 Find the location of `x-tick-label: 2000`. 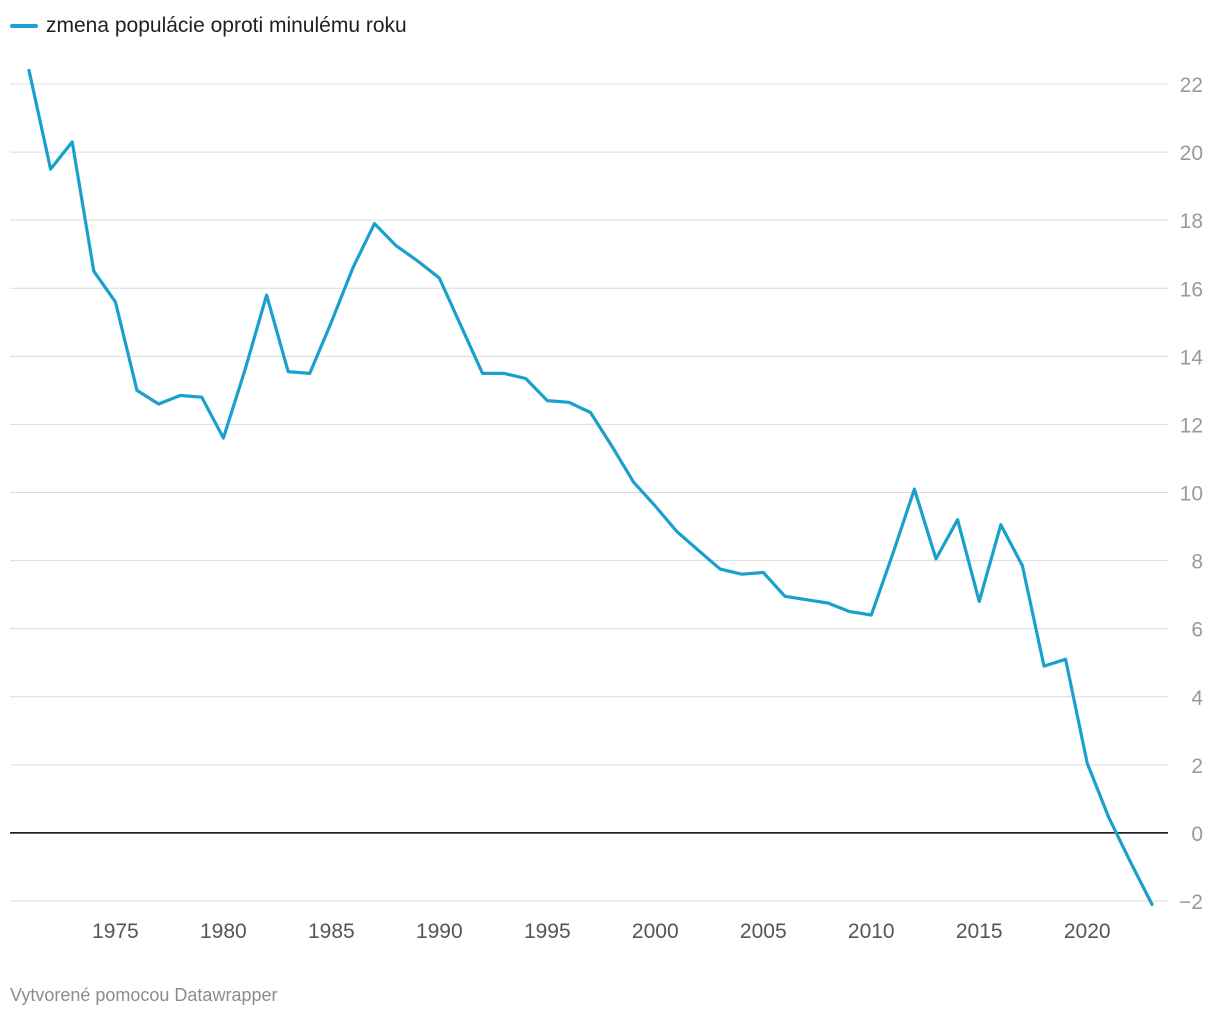

x-tick-label: 2000 is located at coordinates (655, 931).